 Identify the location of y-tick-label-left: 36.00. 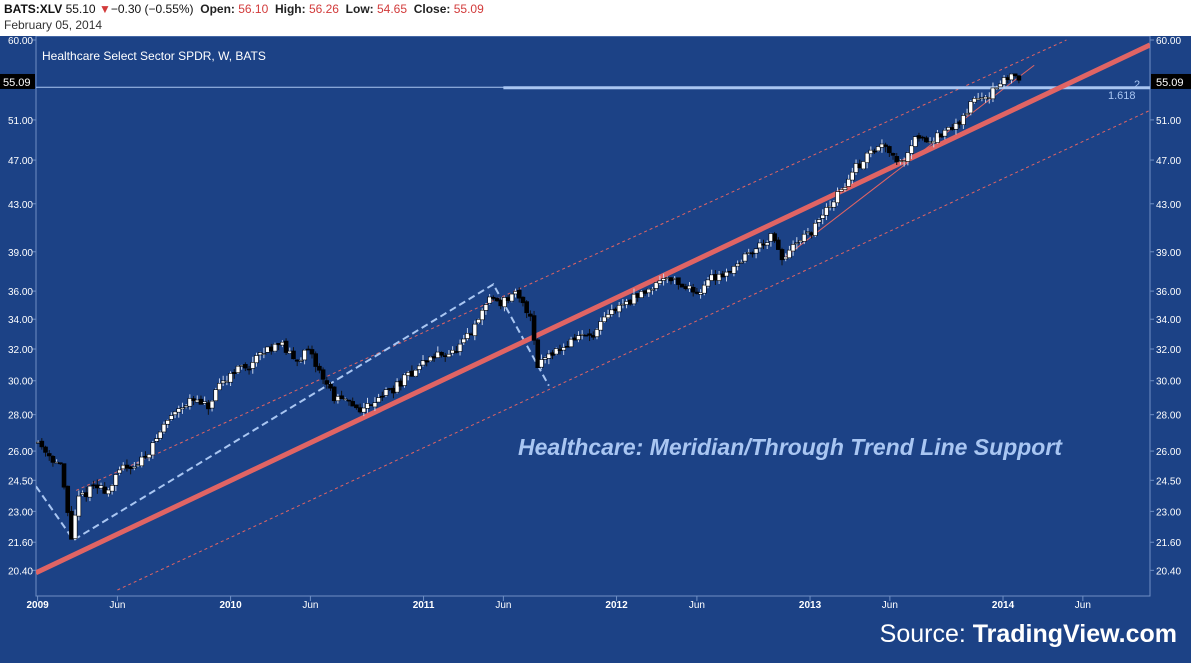
(20, 292).